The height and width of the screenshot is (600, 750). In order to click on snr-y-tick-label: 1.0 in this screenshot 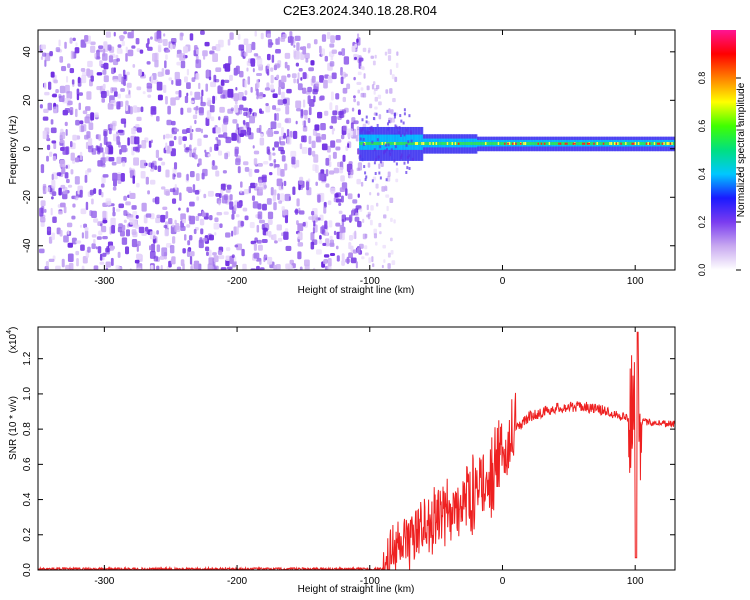, I will do `click(27, 394)`.